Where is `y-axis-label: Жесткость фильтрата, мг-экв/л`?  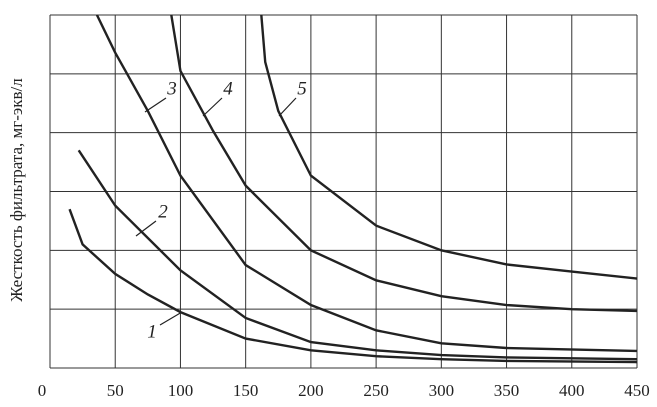
y-axis-label: Жесткость фильтрата, мг-экв/л is located at coordinates (16, 190).